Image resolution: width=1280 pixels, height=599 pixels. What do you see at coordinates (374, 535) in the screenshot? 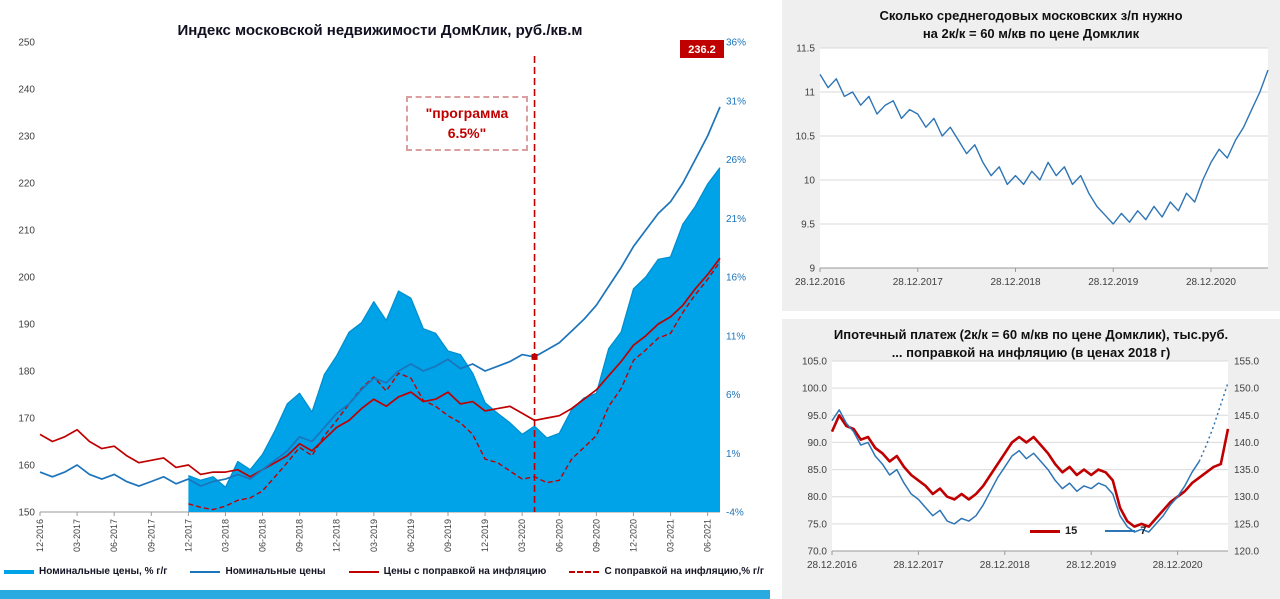
I see `svg-text: 03-2019` at bounding box center [374, 535].